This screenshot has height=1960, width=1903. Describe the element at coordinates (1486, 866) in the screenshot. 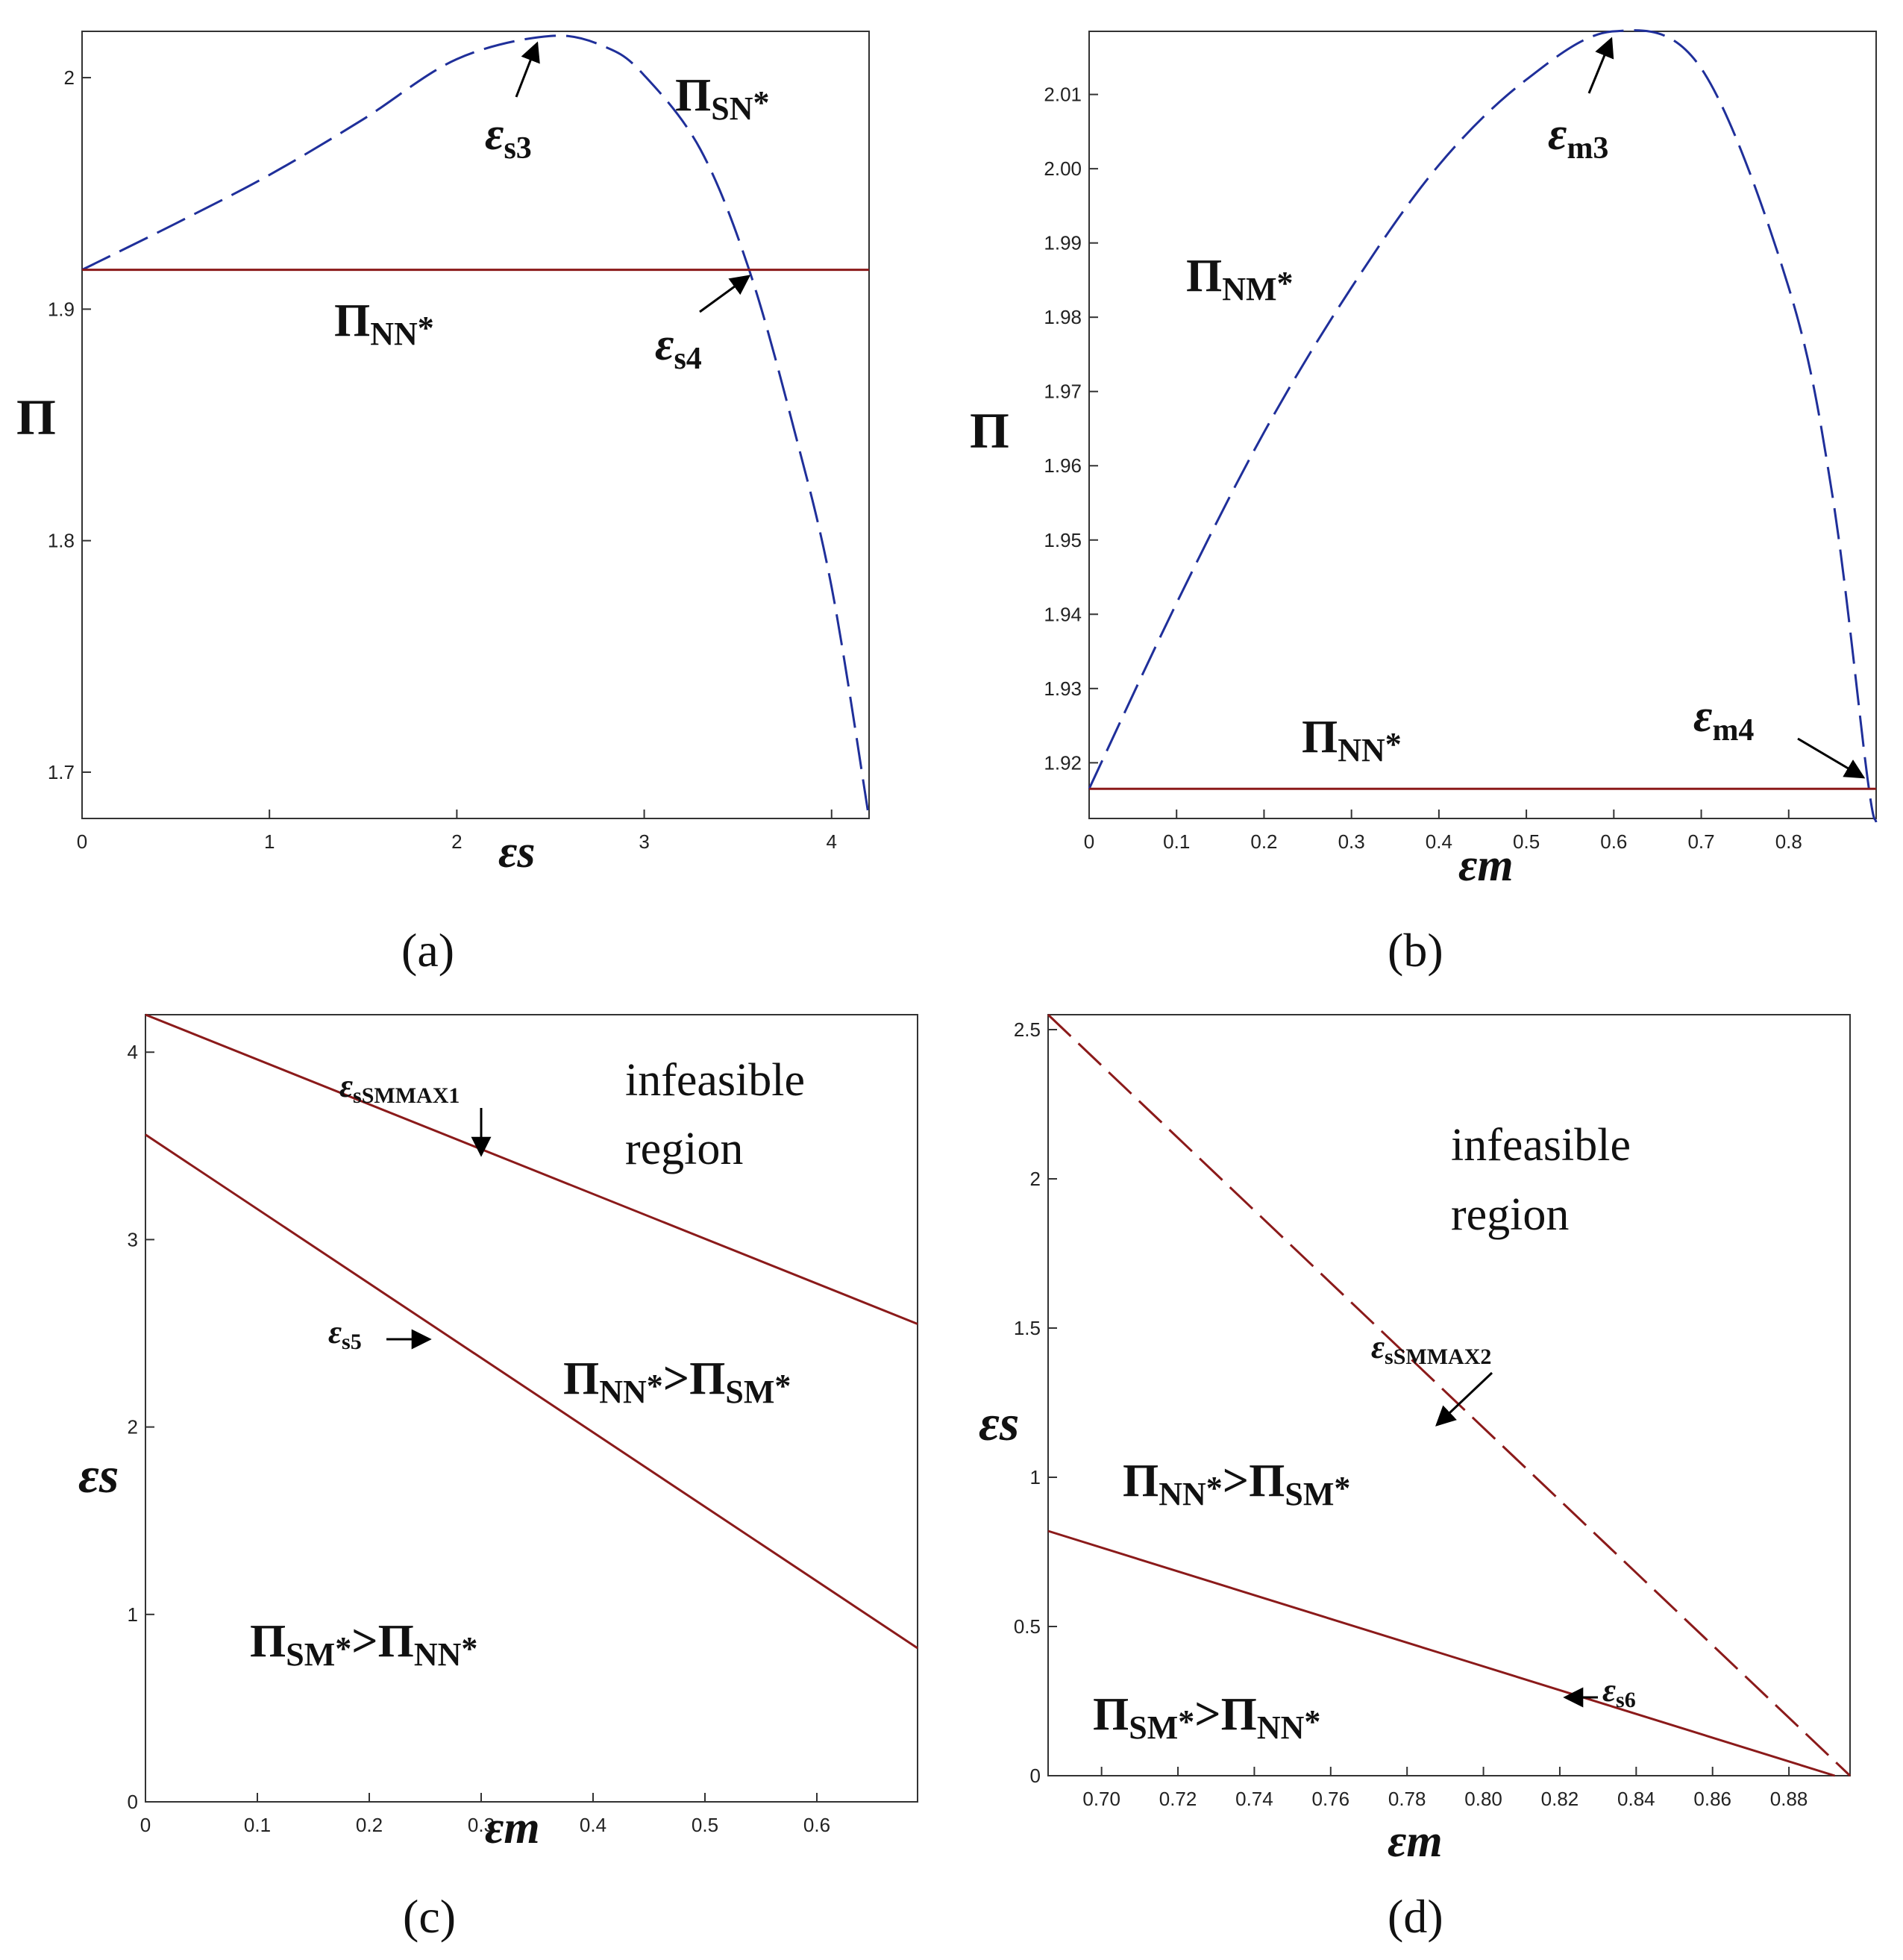

I see `x-axis-label: εm` at that location.